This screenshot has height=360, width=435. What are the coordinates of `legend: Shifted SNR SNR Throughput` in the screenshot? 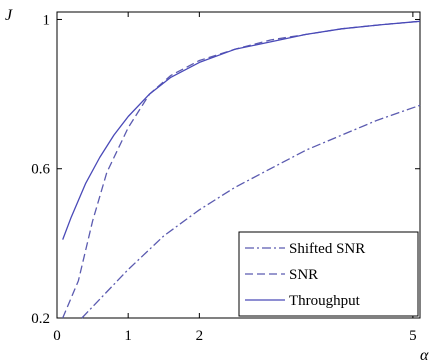 It's located at (328, 274).